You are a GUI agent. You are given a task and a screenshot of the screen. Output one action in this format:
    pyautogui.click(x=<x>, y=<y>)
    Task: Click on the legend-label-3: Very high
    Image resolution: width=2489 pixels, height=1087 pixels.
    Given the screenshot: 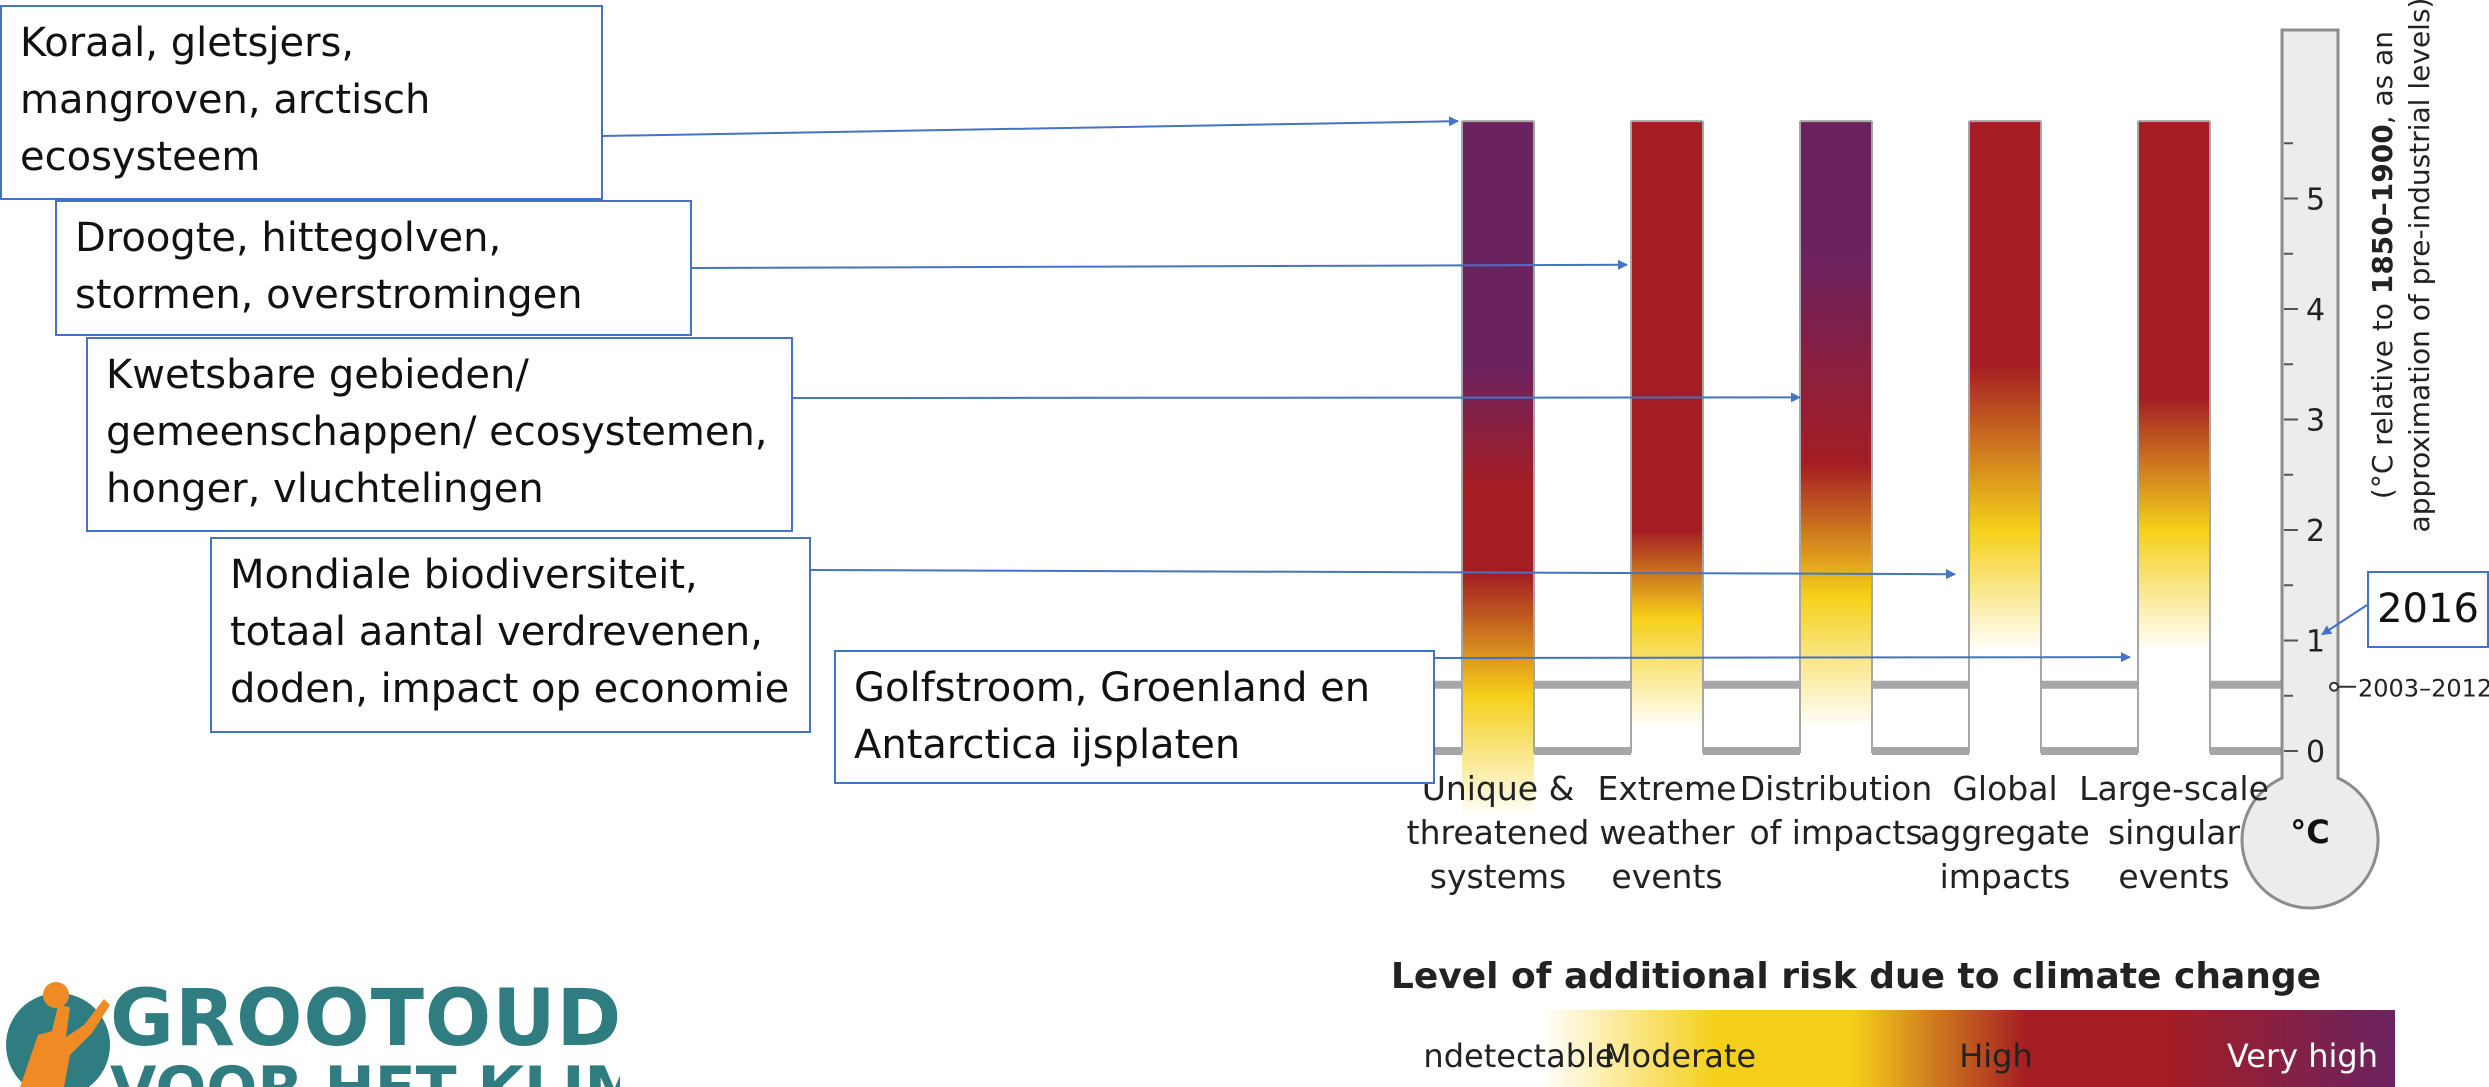 What is the action you would take?
    pyautogui.click(x=2302, y=1056)
    